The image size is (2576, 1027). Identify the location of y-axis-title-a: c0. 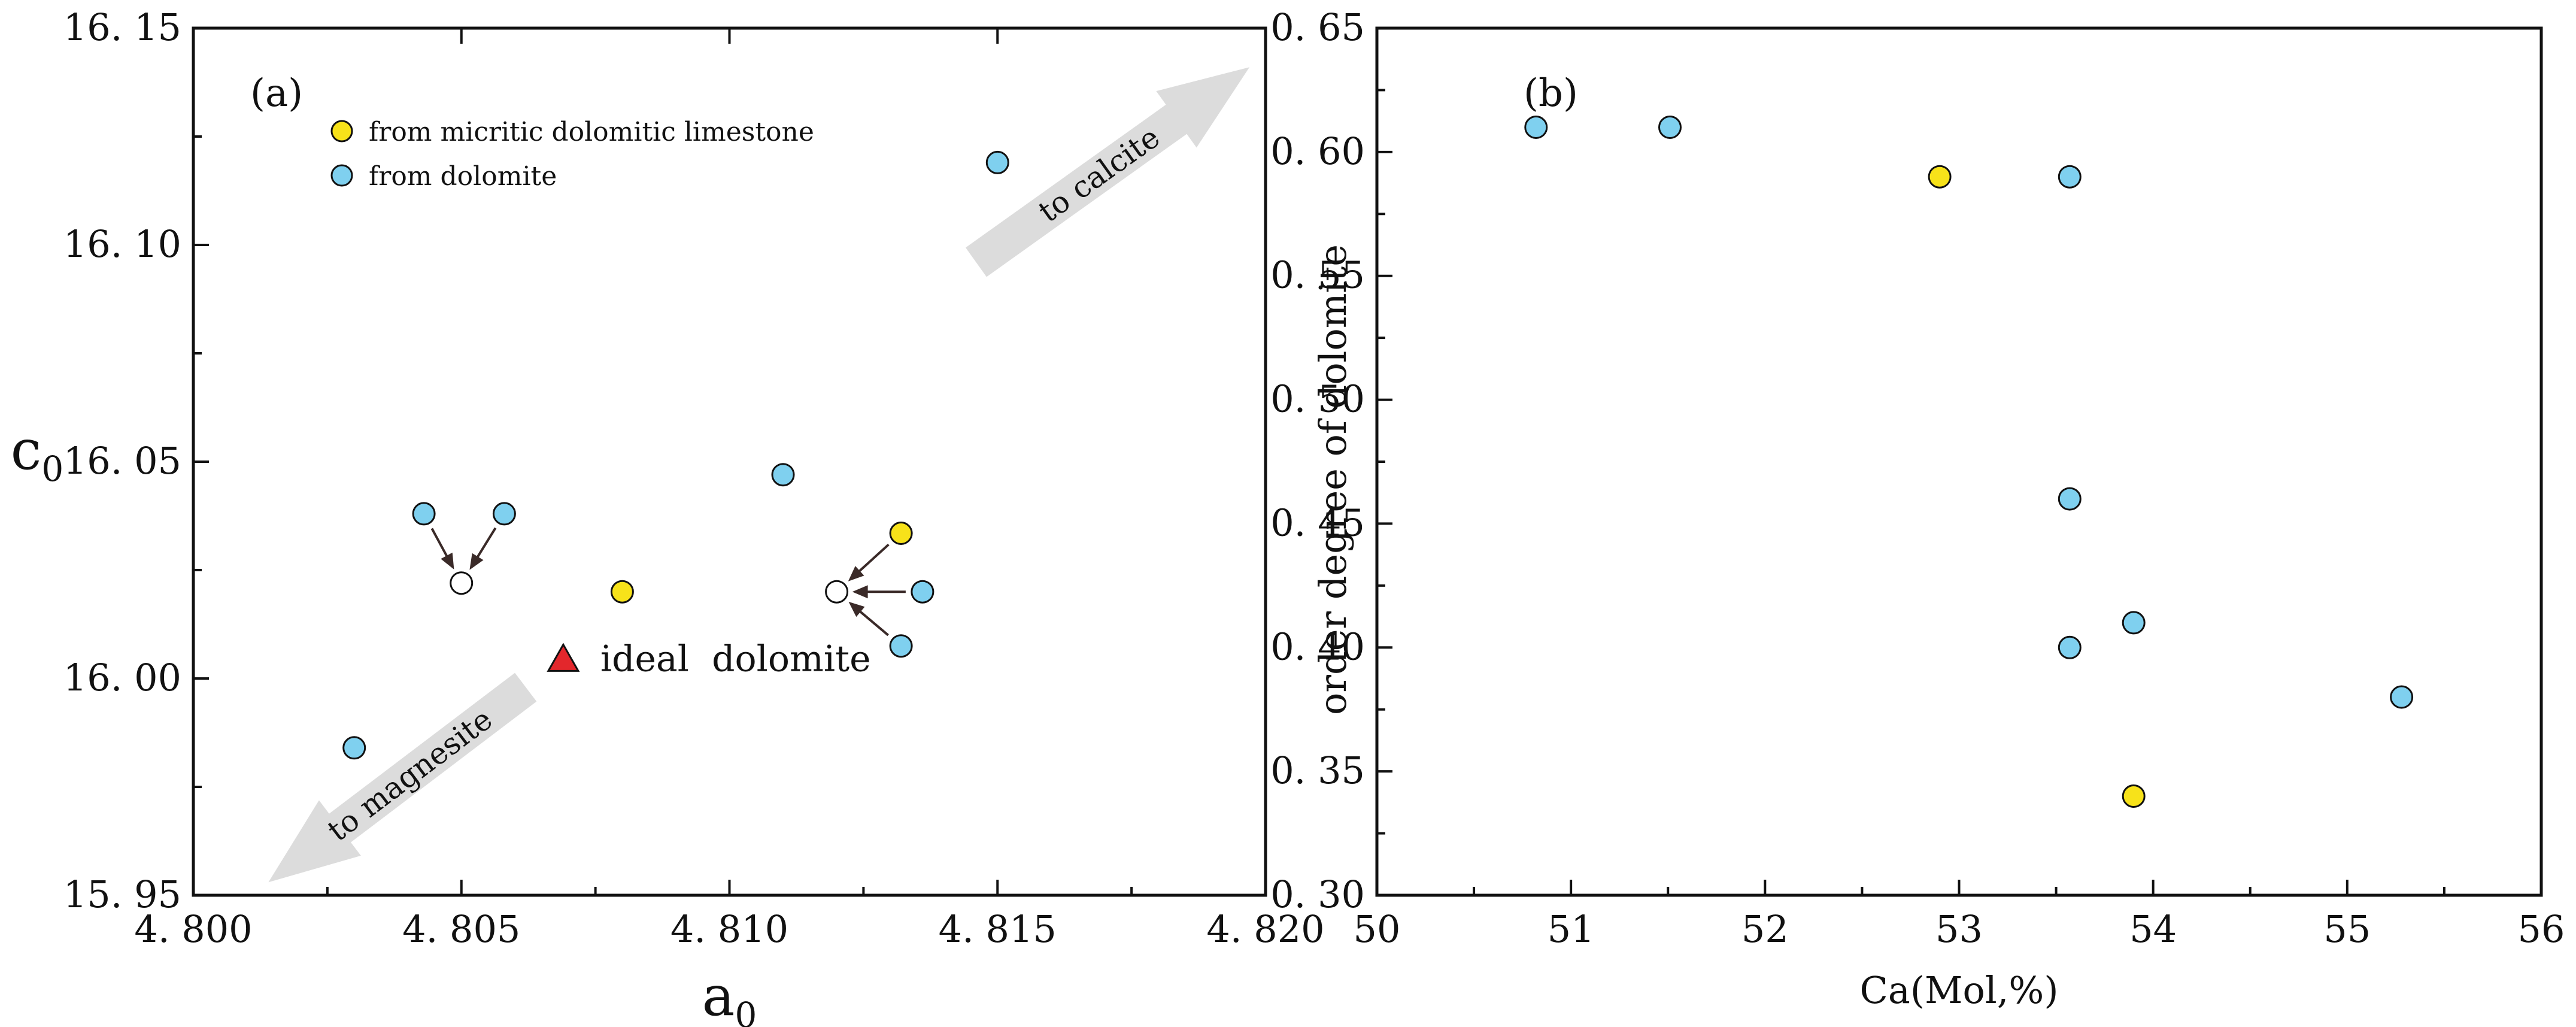
(37, 454).